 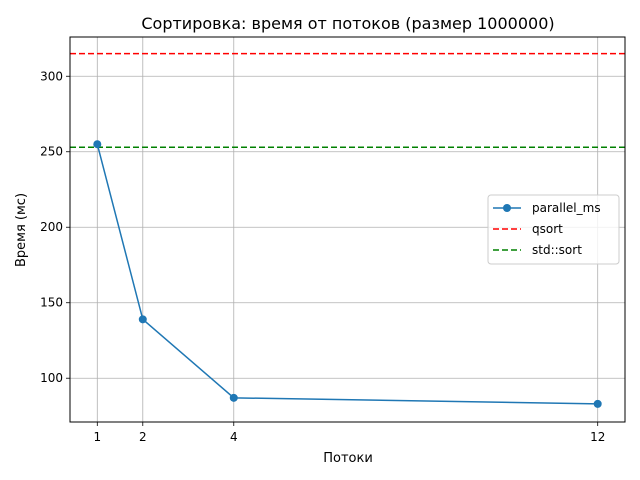 I want to click on legend-label: parallel_ms, so click(x=566, y=208).